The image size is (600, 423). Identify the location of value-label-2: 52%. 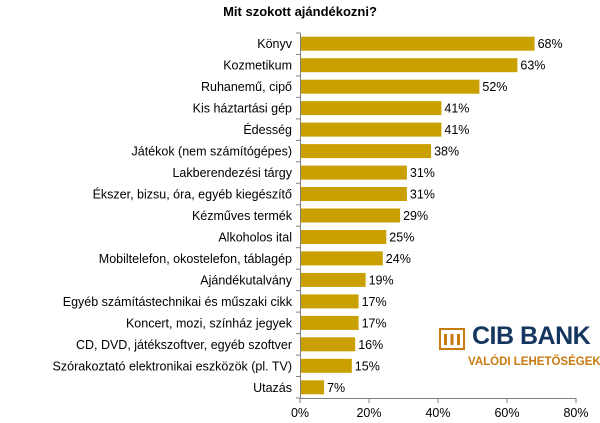
(494, 87).